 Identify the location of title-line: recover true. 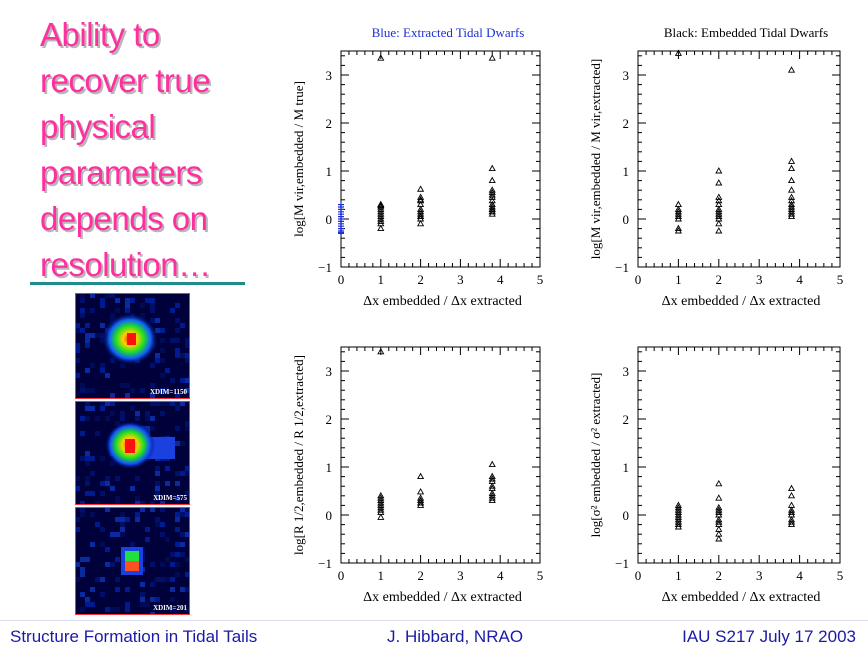
(125, 80).